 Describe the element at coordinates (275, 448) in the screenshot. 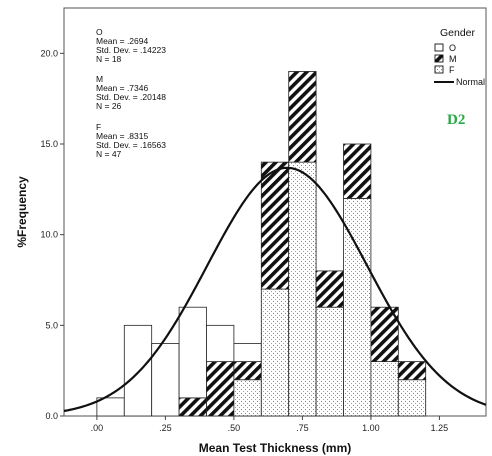

I see `x-axis-title: Mean Test Thickness (mm)` at that location.